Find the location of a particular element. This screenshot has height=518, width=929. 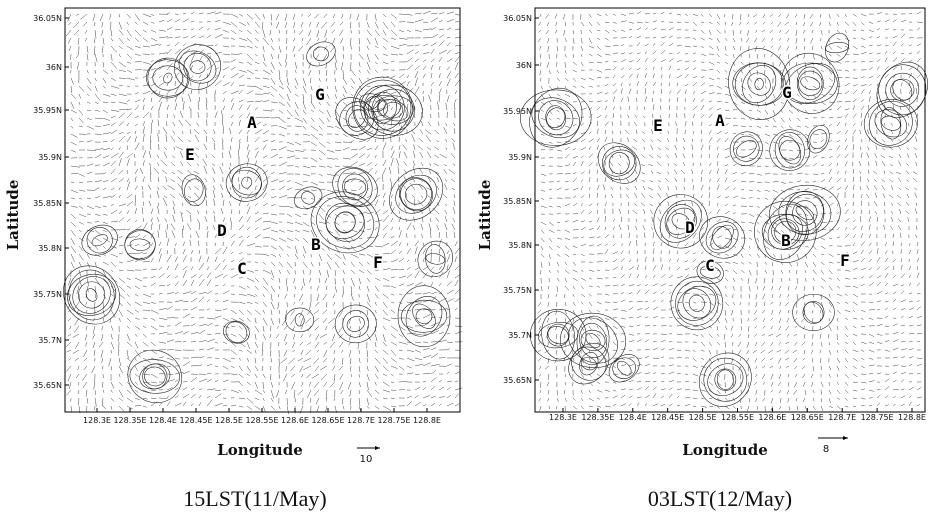

x-tick-label: 128.5E is located at coordinates (229, 420).